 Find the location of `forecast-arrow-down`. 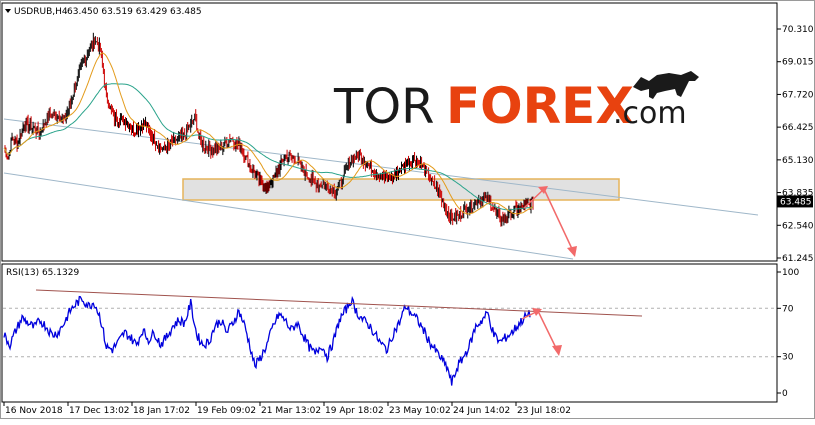

forecast-arrow-down is located at coordinates (558, 220).